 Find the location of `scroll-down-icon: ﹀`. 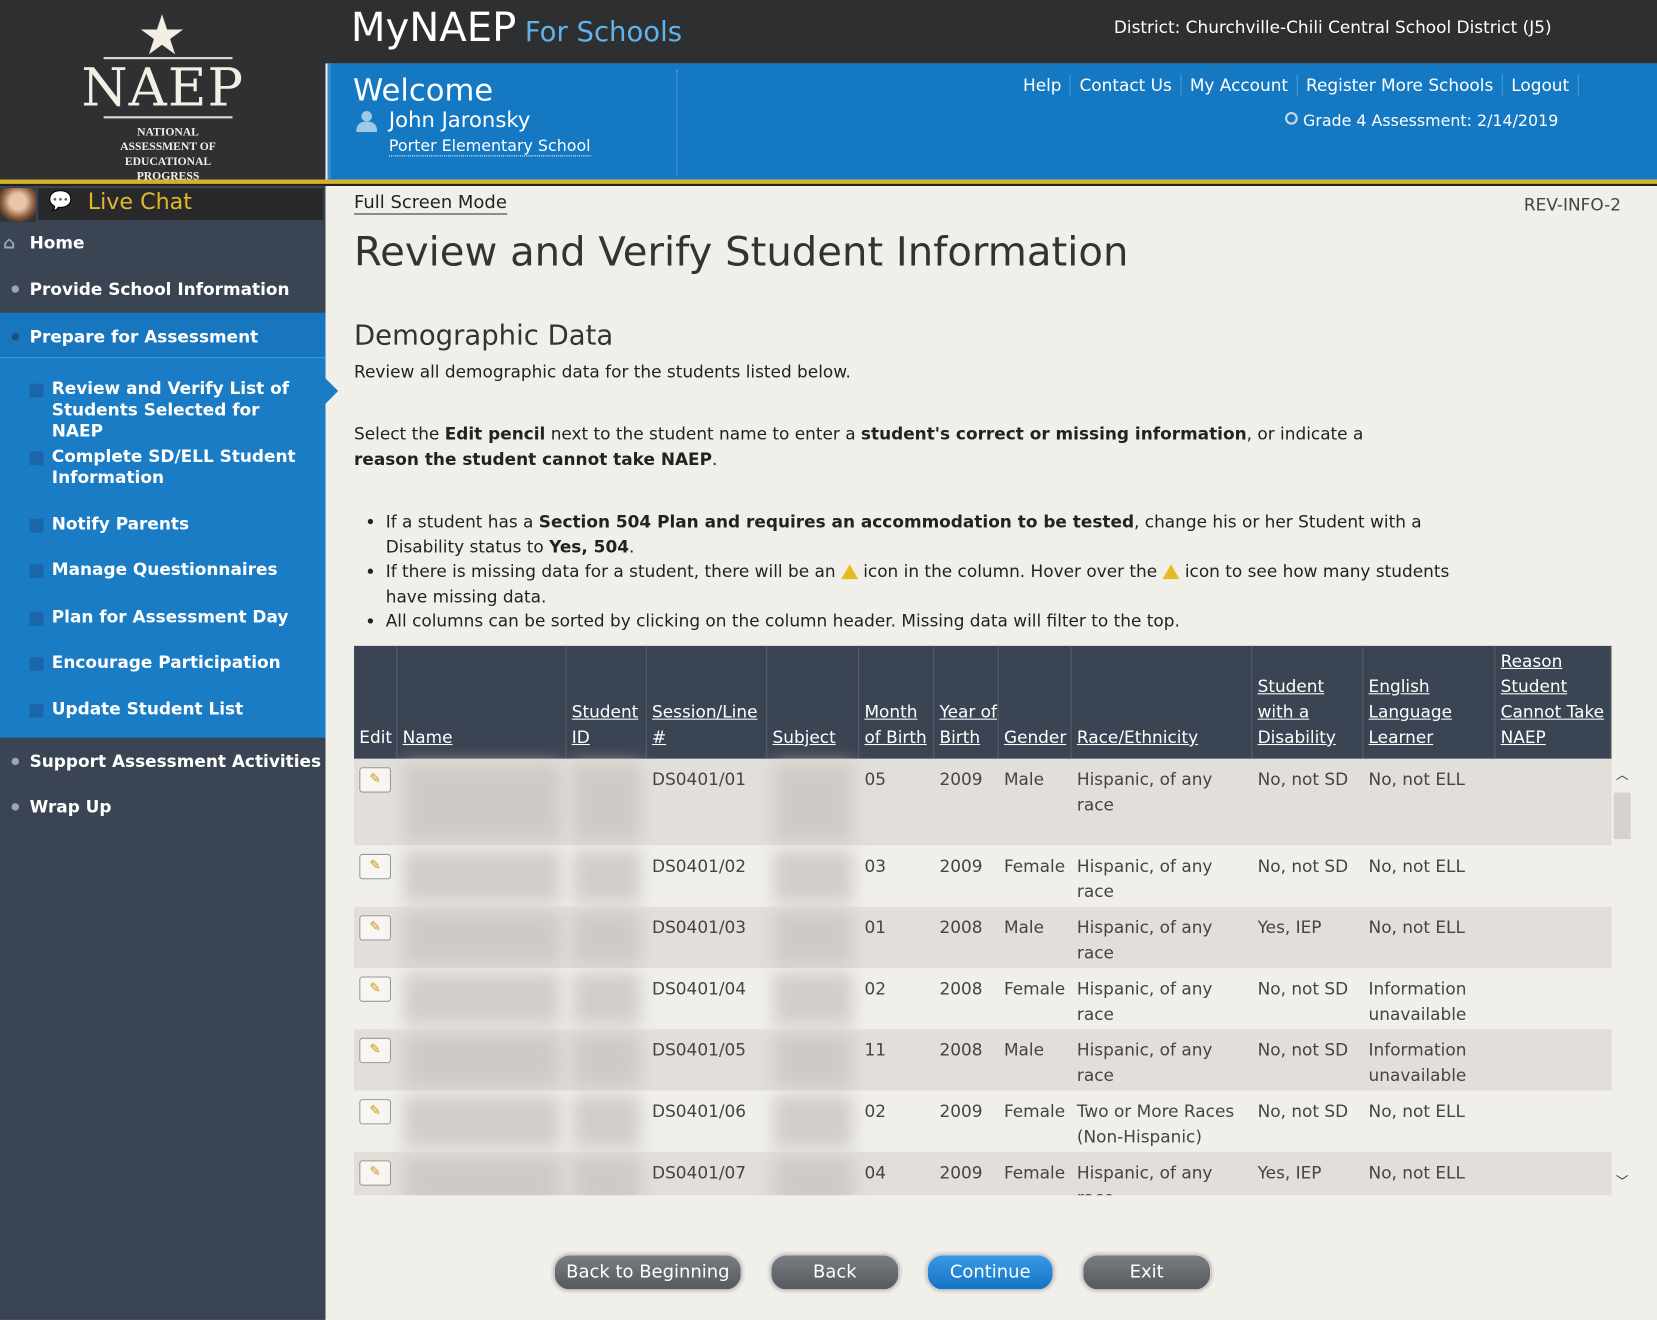

scroll-down-icon: ﹀ is located at coordinates (1622, 1181).